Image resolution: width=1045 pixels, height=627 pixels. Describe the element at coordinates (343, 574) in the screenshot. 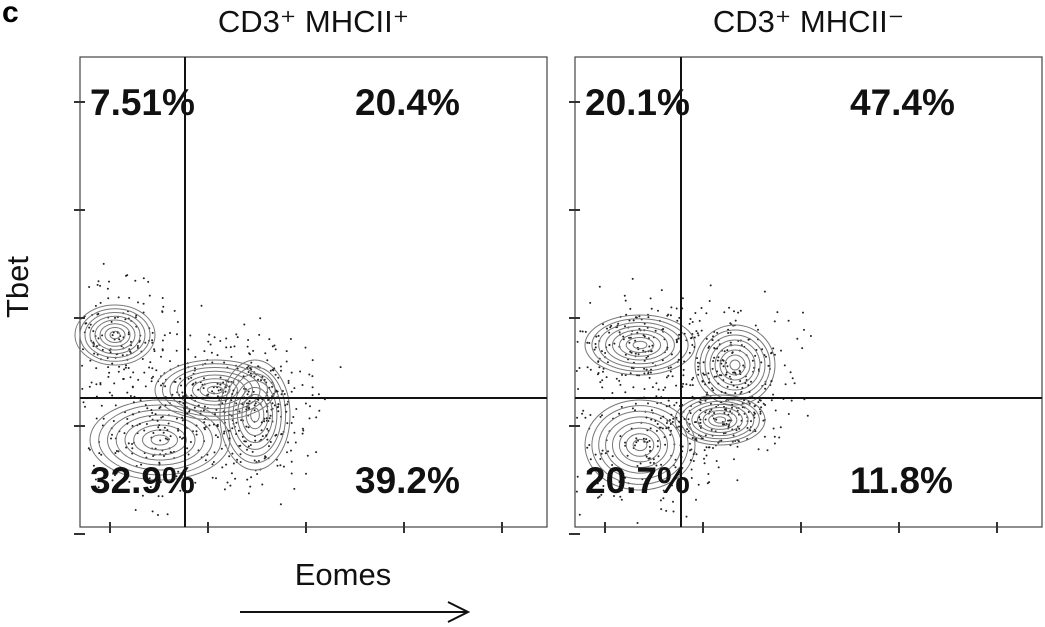

I see `x-axis-label: Eomes` at that location.